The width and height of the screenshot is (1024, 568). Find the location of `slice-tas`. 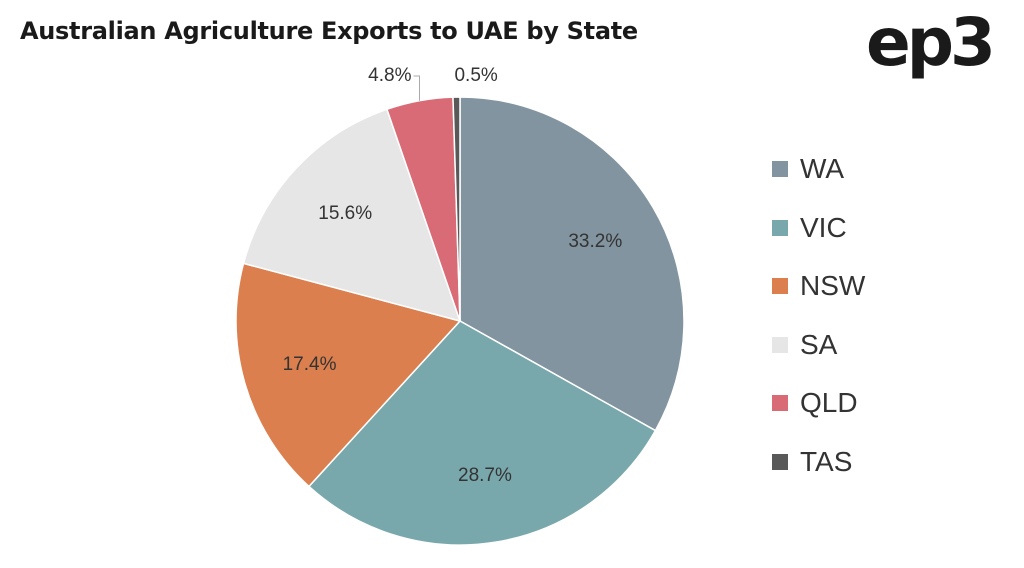

slice-tas is located at coordinates (456, 209).